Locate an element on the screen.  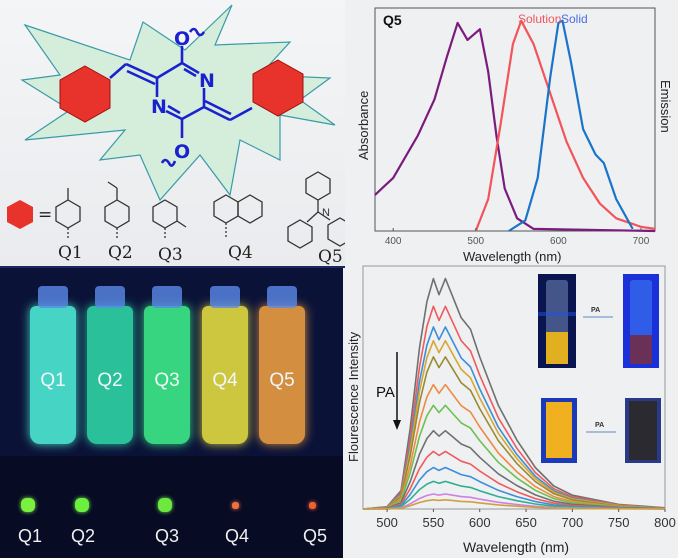
svg-text: N is located at coordinates (326, 213).